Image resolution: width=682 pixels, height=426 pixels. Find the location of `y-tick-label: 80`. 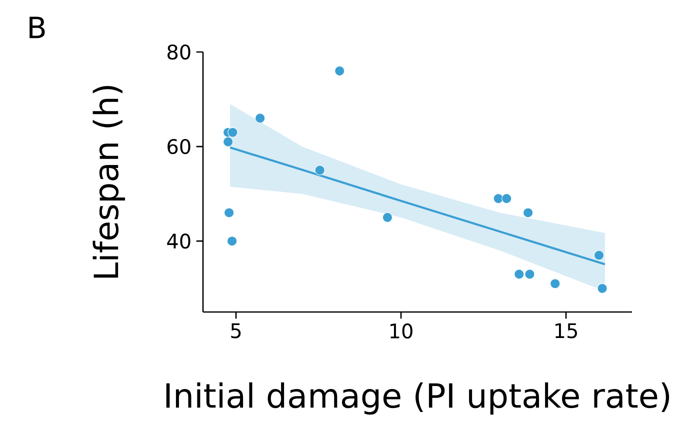

y-tick-label: 80 is located at coordinates (179, 52).